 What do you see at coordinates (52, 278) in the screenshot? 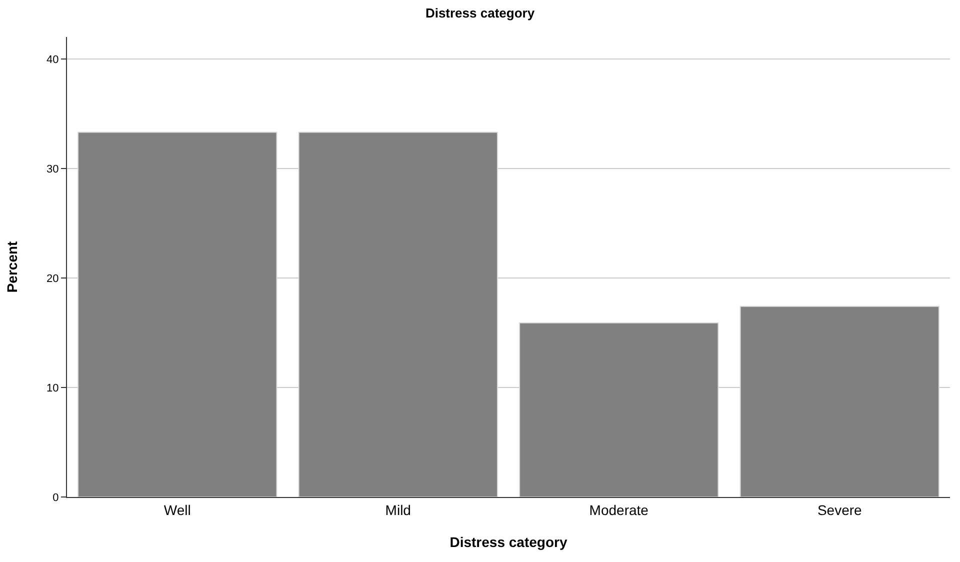
I see `y-tick-label: 20` at bounding box center [52, 278].